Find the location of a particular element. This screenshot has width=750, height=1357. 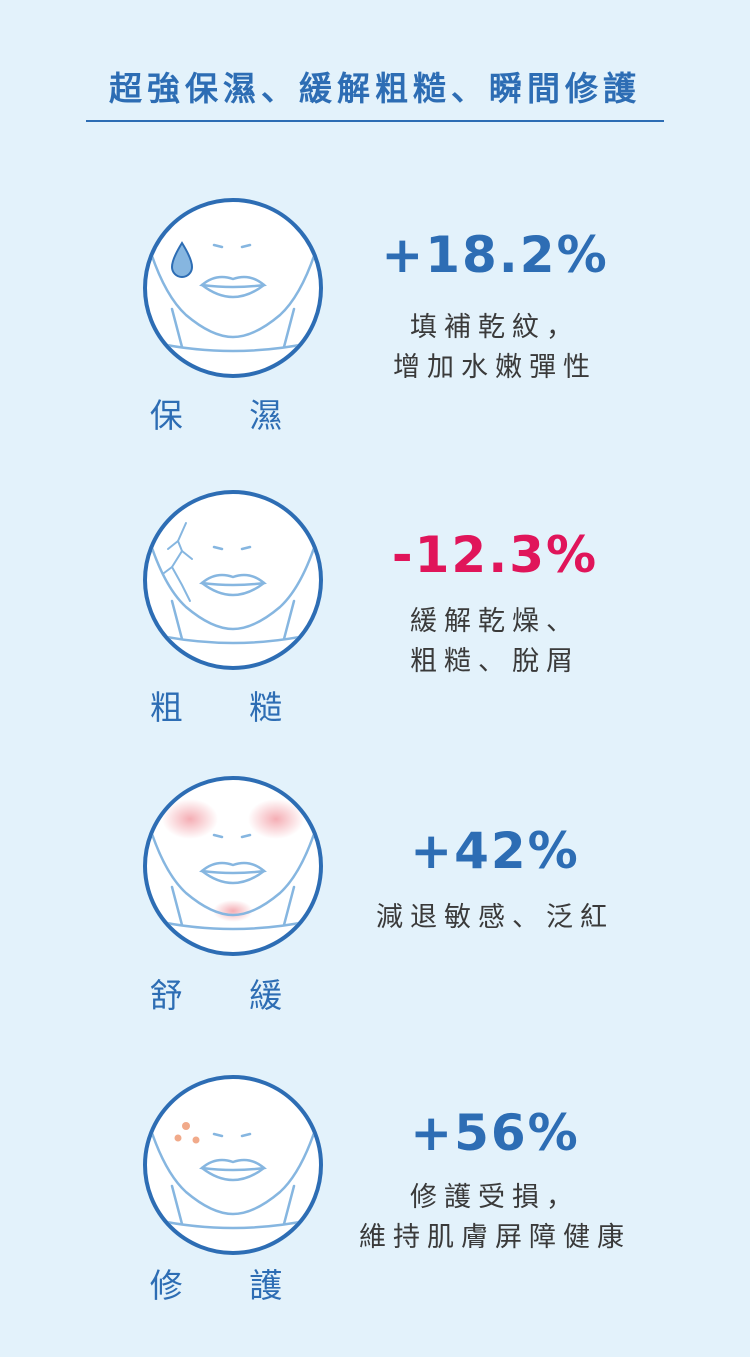

benefit-description: 填補乾紋， 增加水嫩彈性 is located at coordinates (495, 348).